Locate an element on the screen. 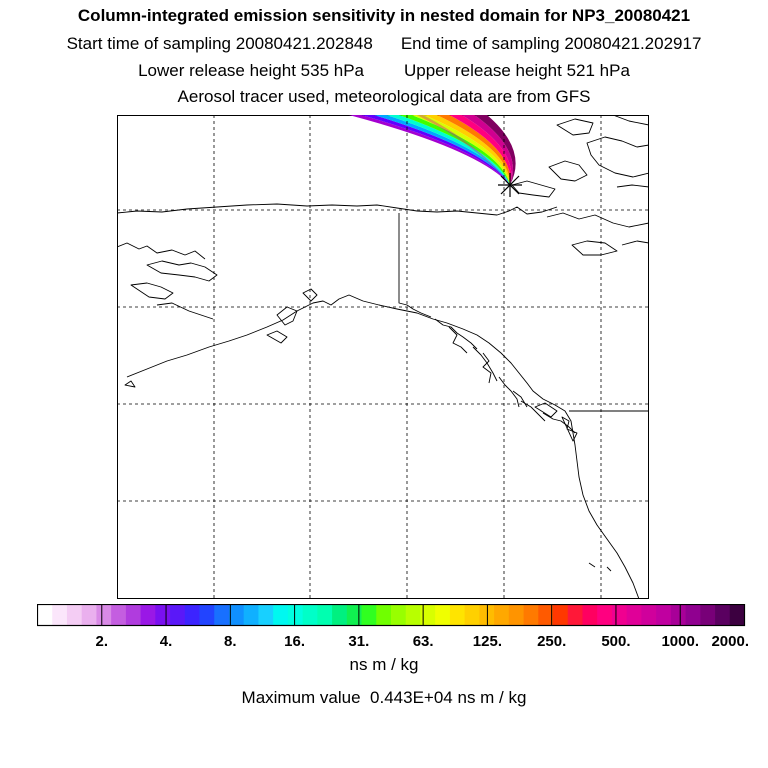 The width and height of the screenshot is (768, 768). colorbar-tick-label: 31. is located at coordinates (358, 641).